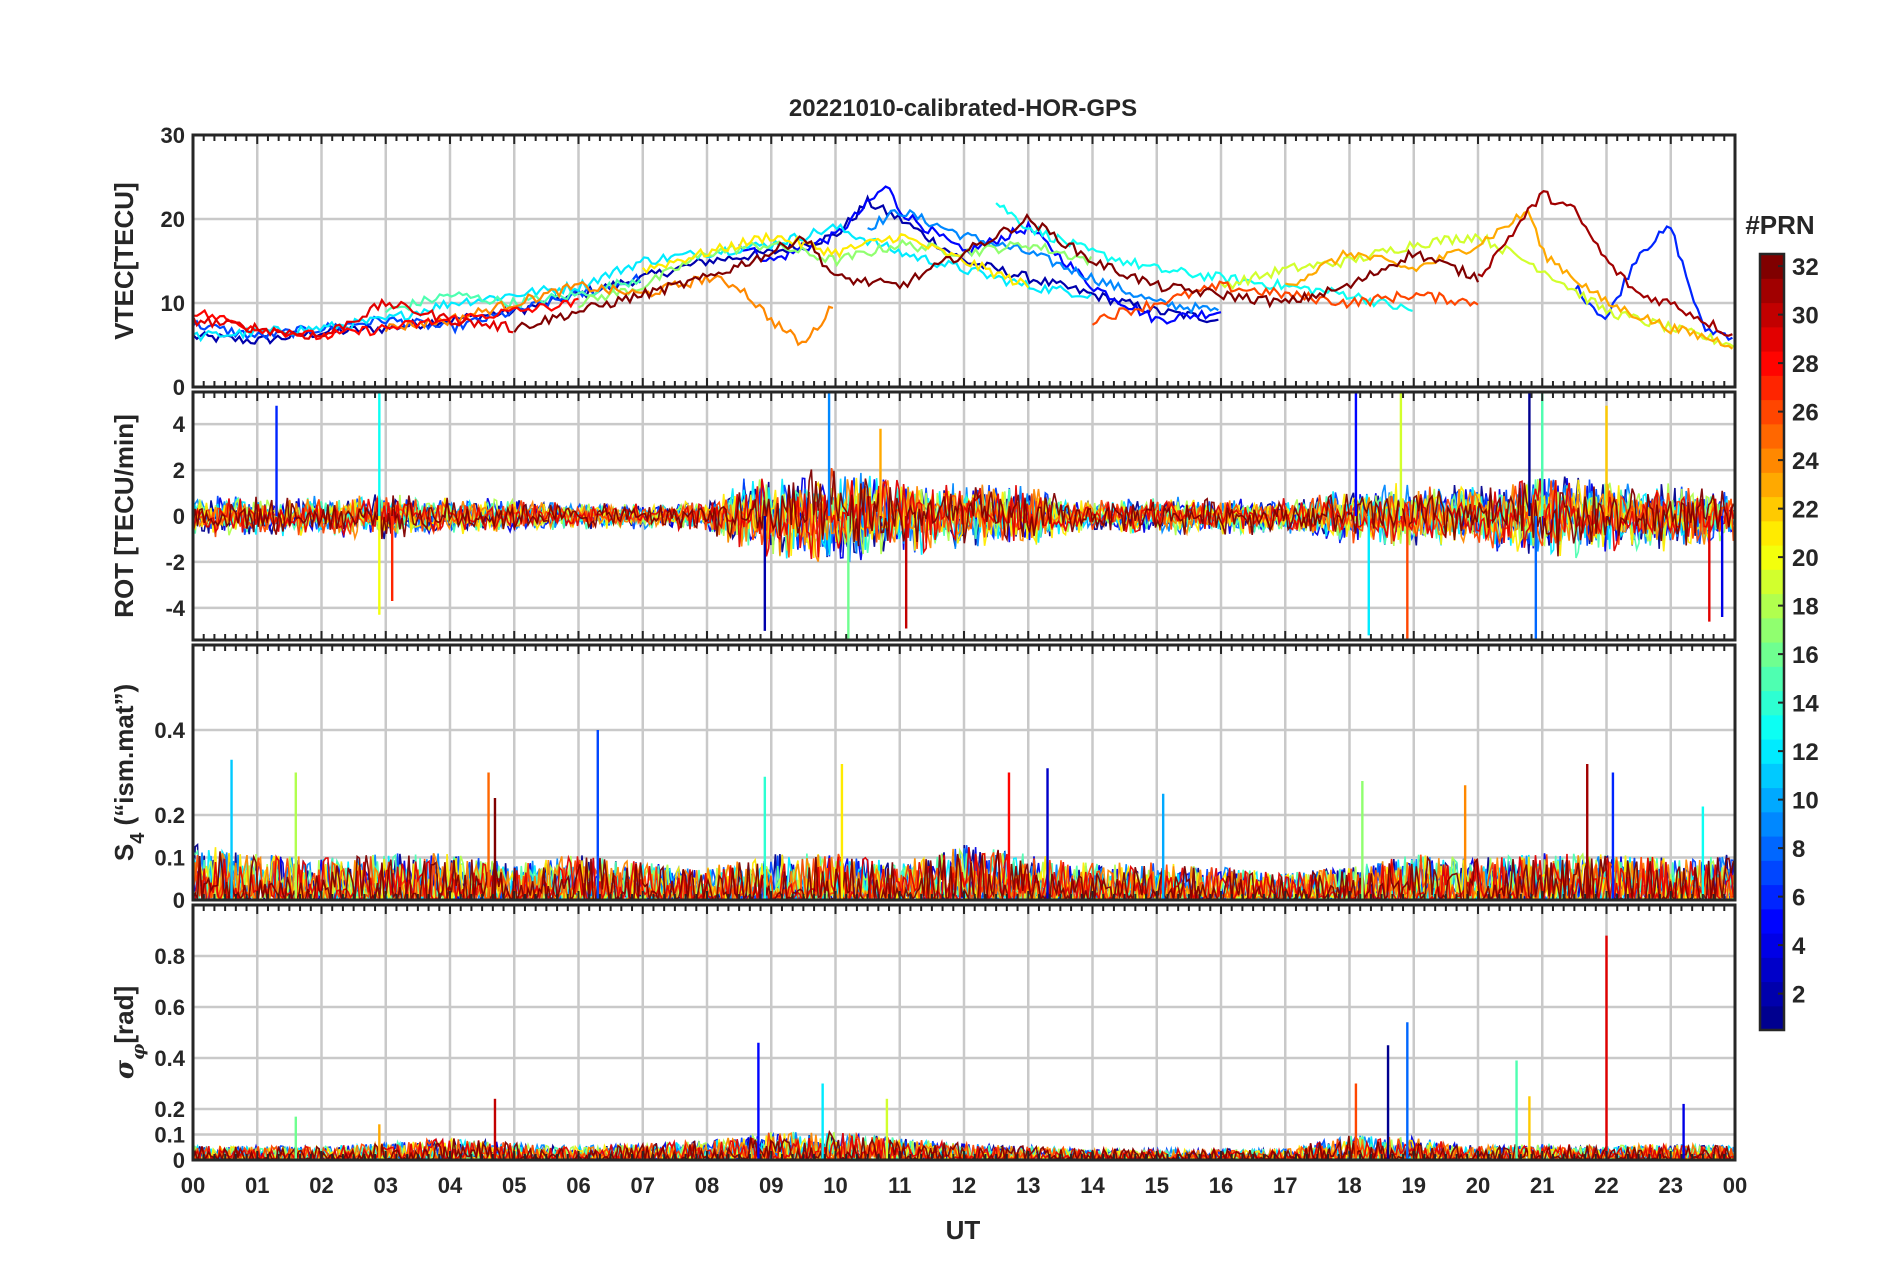  I want to click on y-tick-label: 4, so click(179, 424).